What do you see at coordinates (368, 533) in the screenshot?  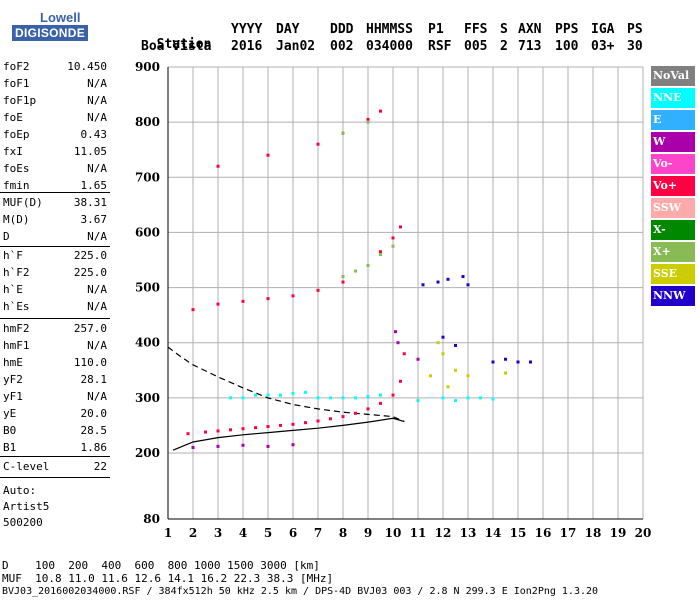 I see `x-tick-label: 9` at bounding box center [368, 533].